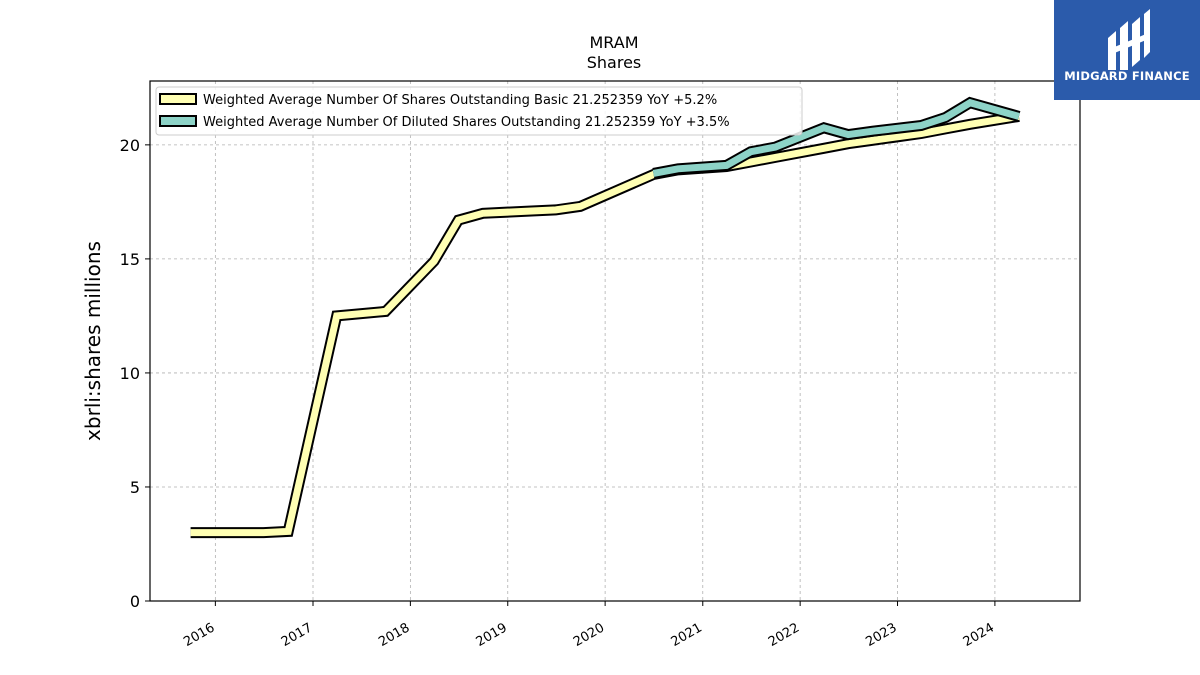 This screenshot has width=1200, height=675. I want to click on y-tick-label: 20, so click(130, 145).